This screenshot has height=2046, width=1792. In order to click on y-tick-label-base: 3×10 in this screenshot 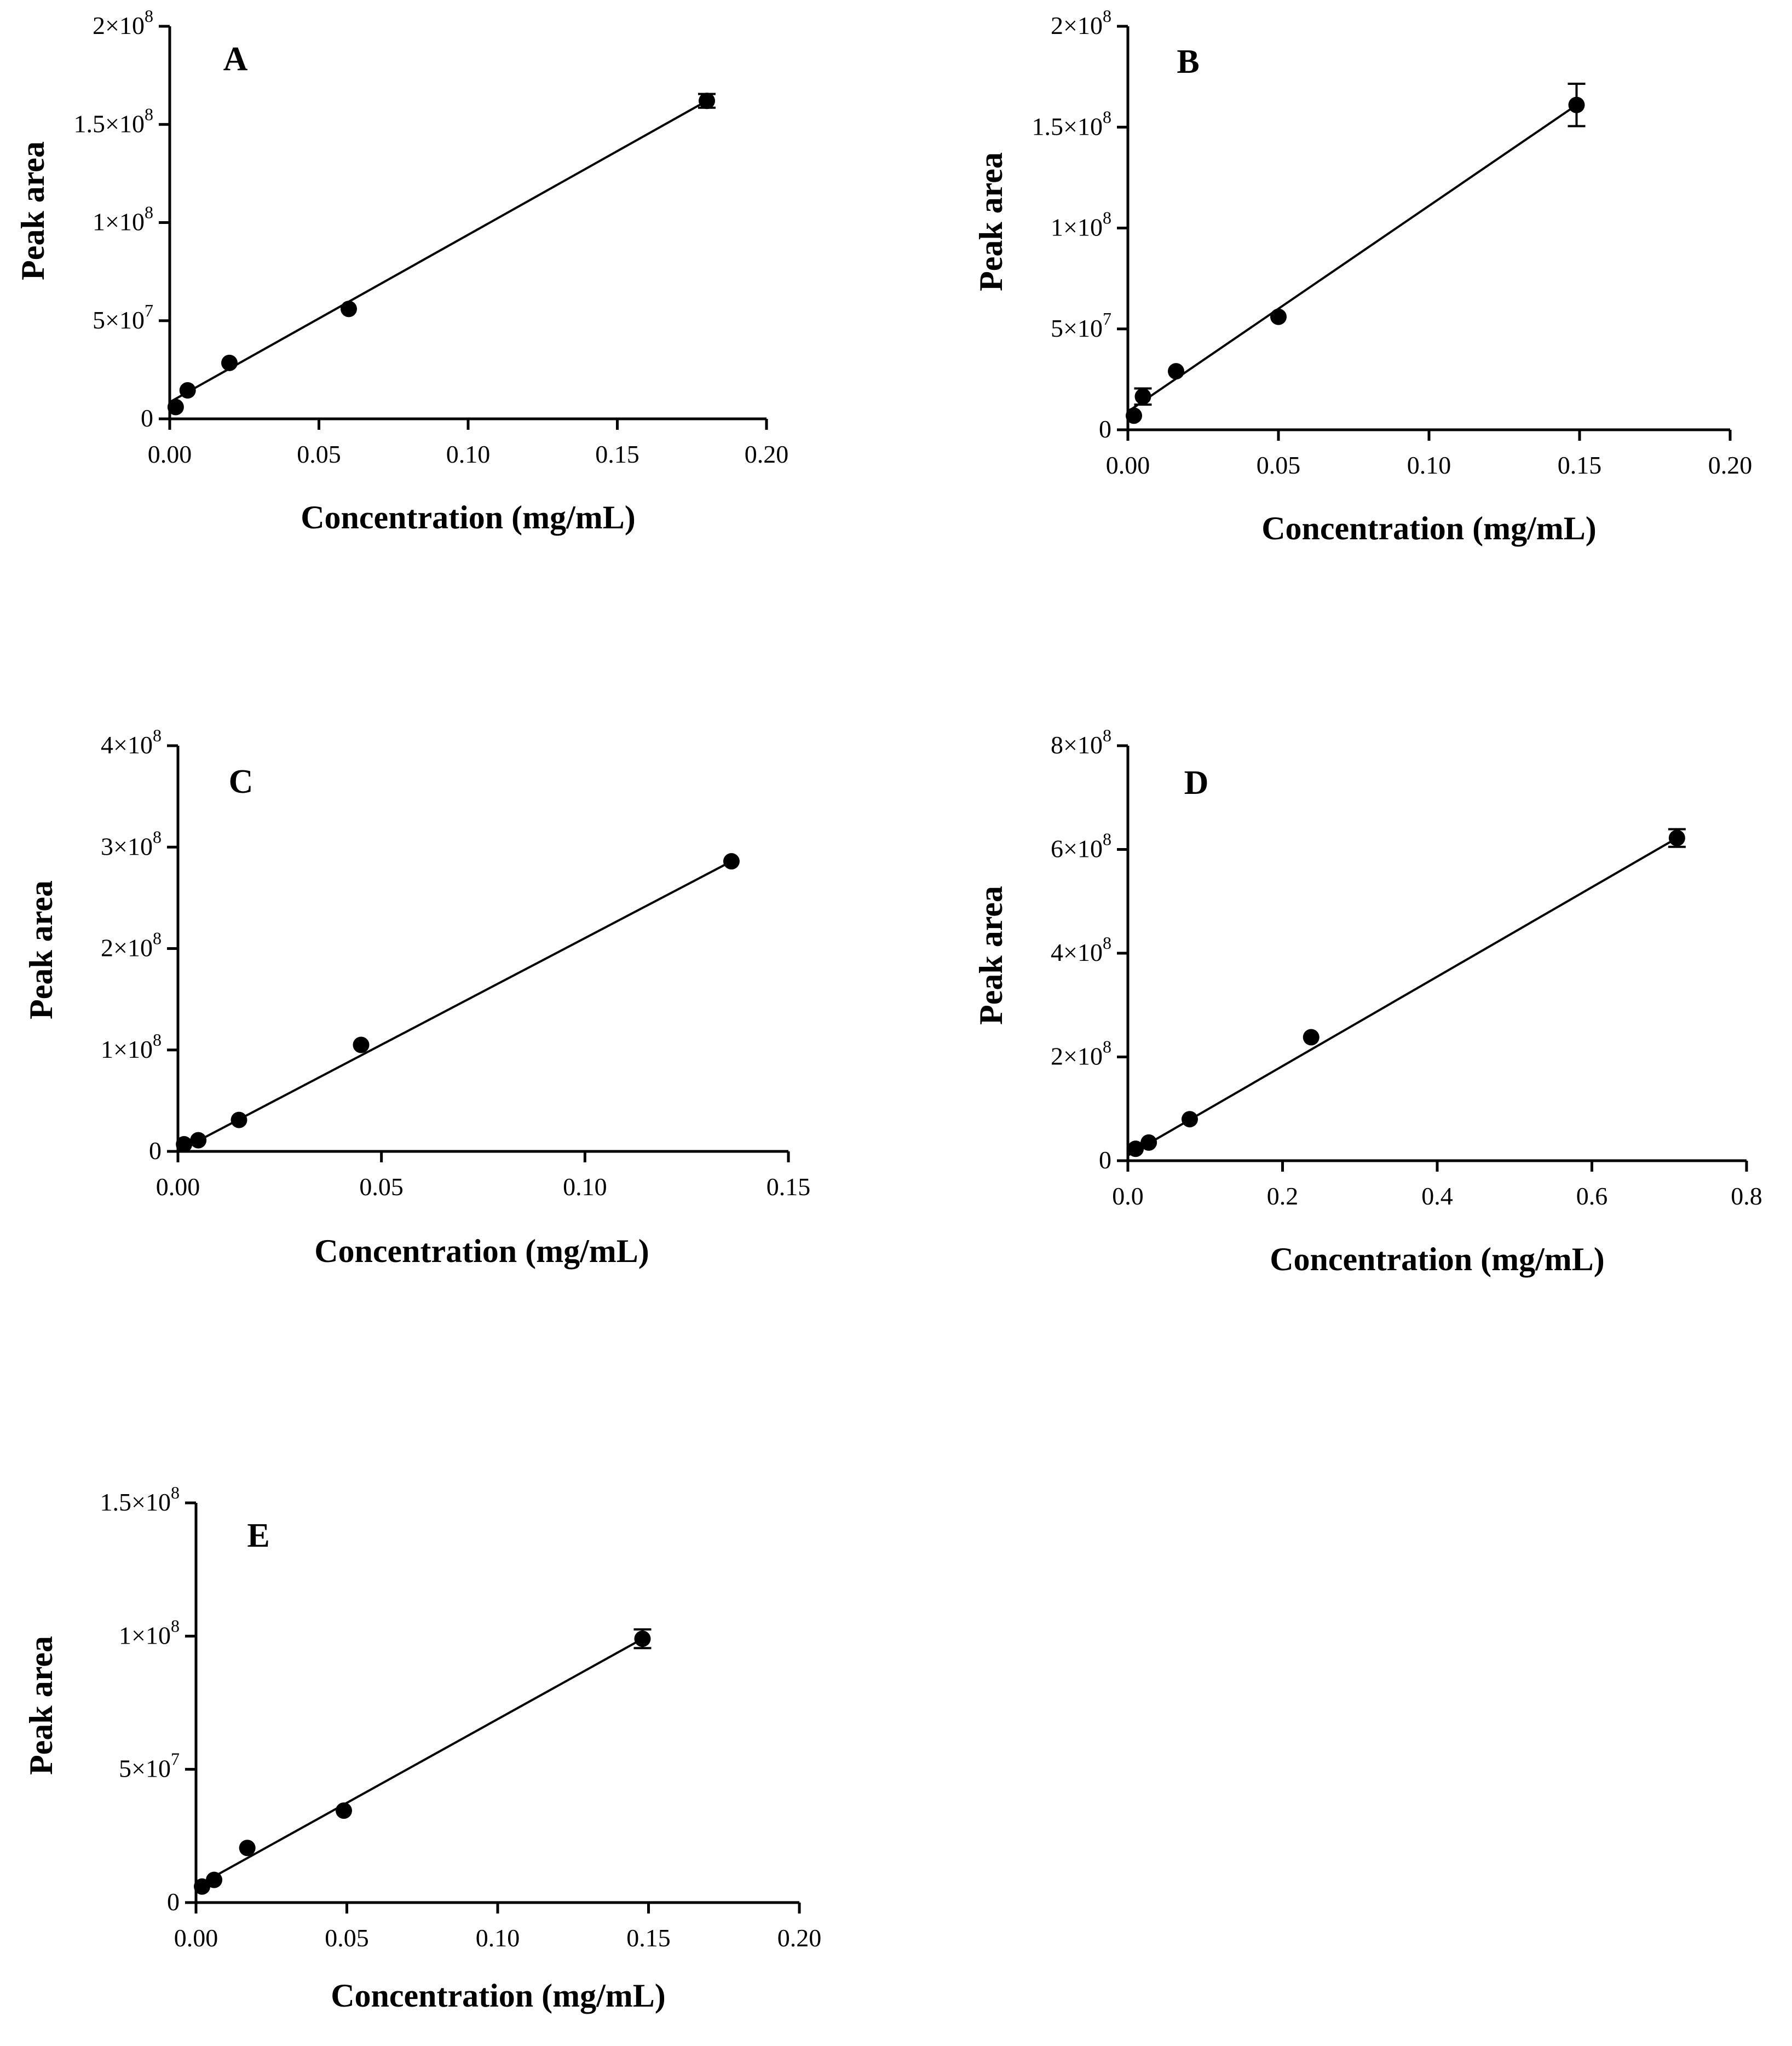, I will do `click(127, 846)`.